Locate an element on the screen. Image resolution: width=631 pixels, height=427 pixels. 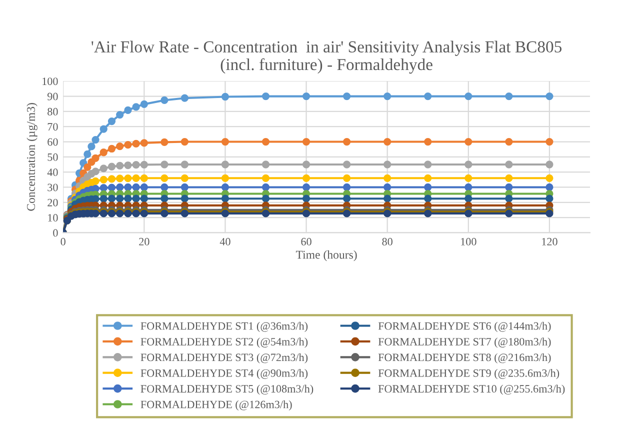
y-tick-label: 100 is located at coordinates (50, 82).